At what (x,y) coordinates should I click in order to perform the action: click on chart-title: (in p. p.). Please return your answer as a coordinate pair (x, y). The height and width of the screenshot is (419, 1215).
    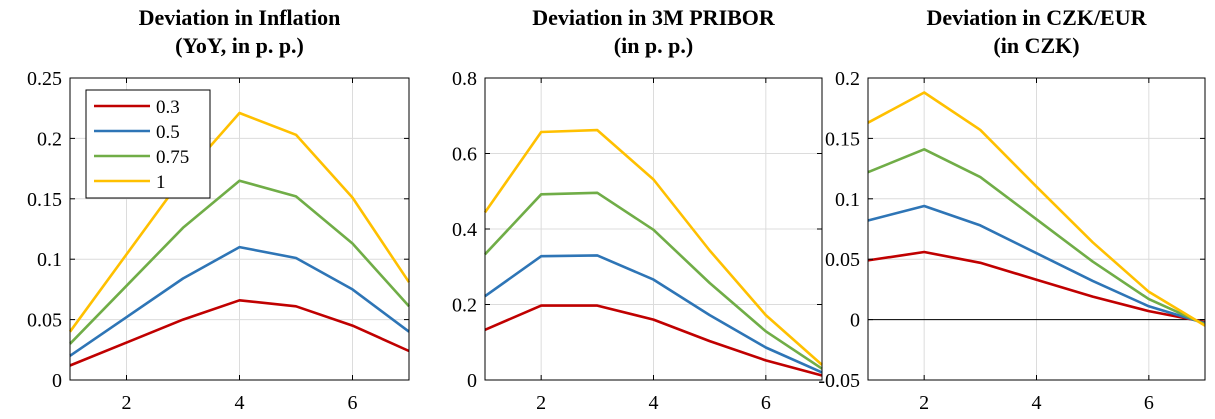
    Looking at the image, I should click on (653, 45).